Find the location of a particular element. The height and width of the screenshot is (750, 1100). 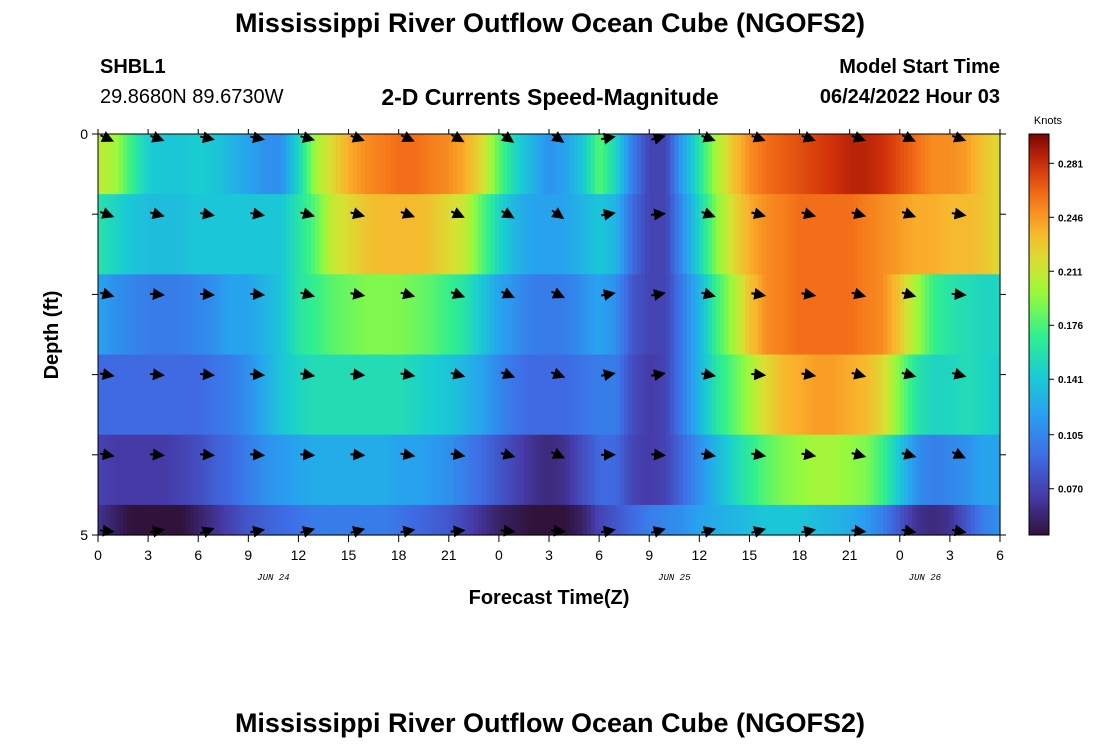

x-tick-label: 6 is located at coordinates (599, 555).